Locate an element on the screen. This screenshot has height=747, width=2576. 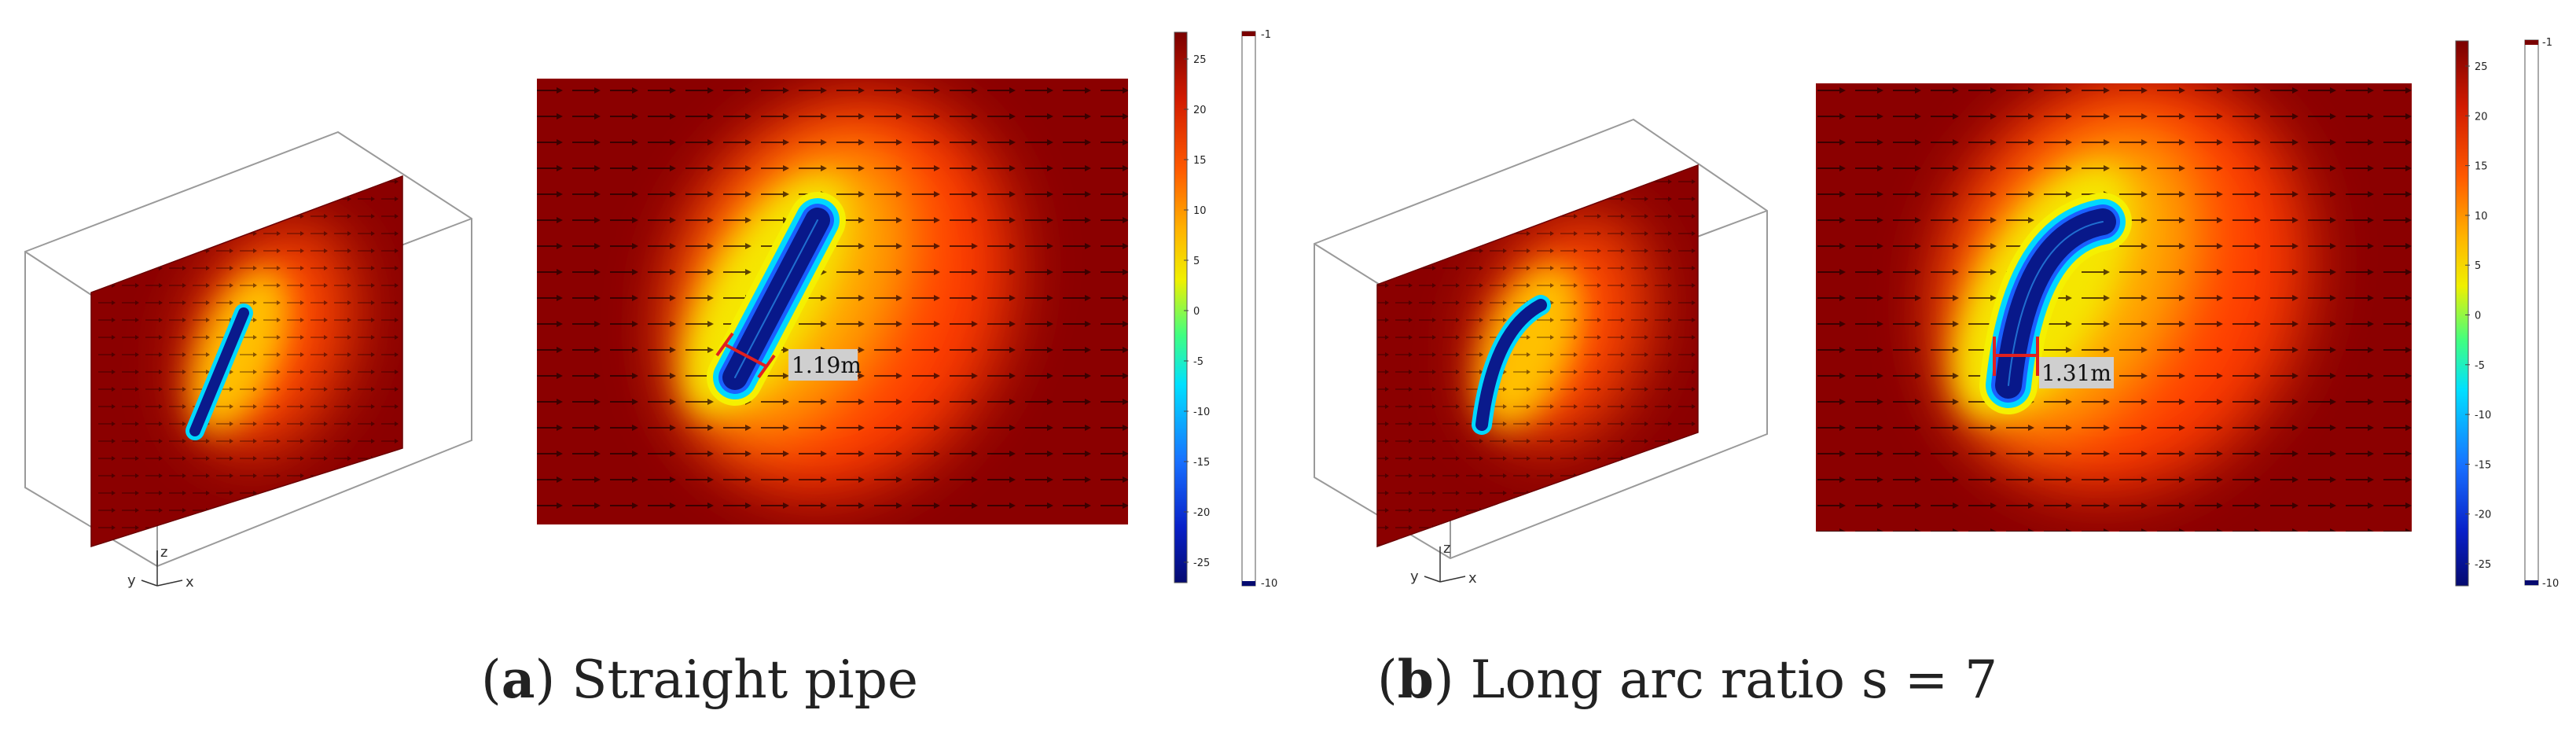
axis-x-label-b: x is located at coordinates (1472, 578).